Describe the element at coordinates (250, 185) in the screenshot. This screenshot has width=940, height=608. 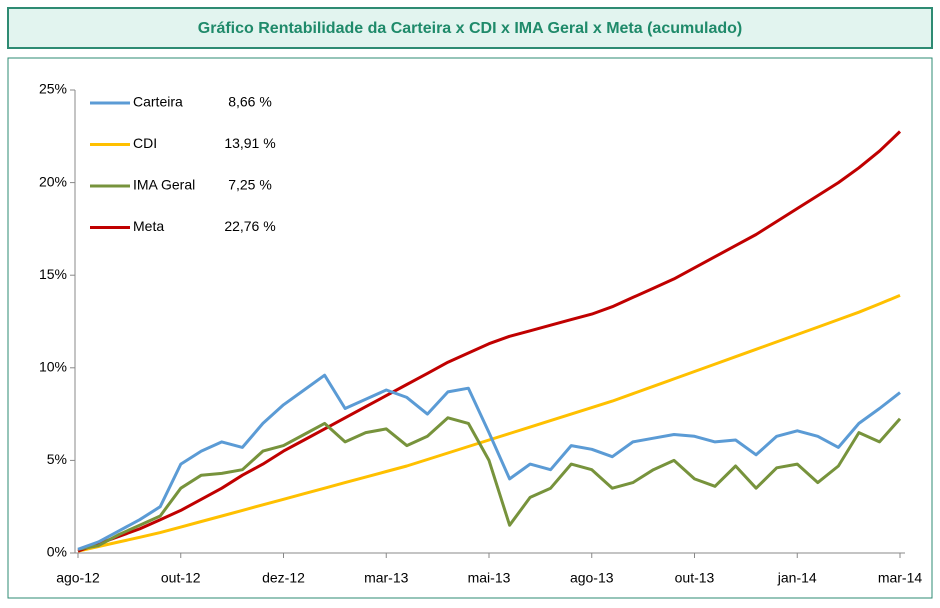
I see `legend-value: 7,25 %` at that location.